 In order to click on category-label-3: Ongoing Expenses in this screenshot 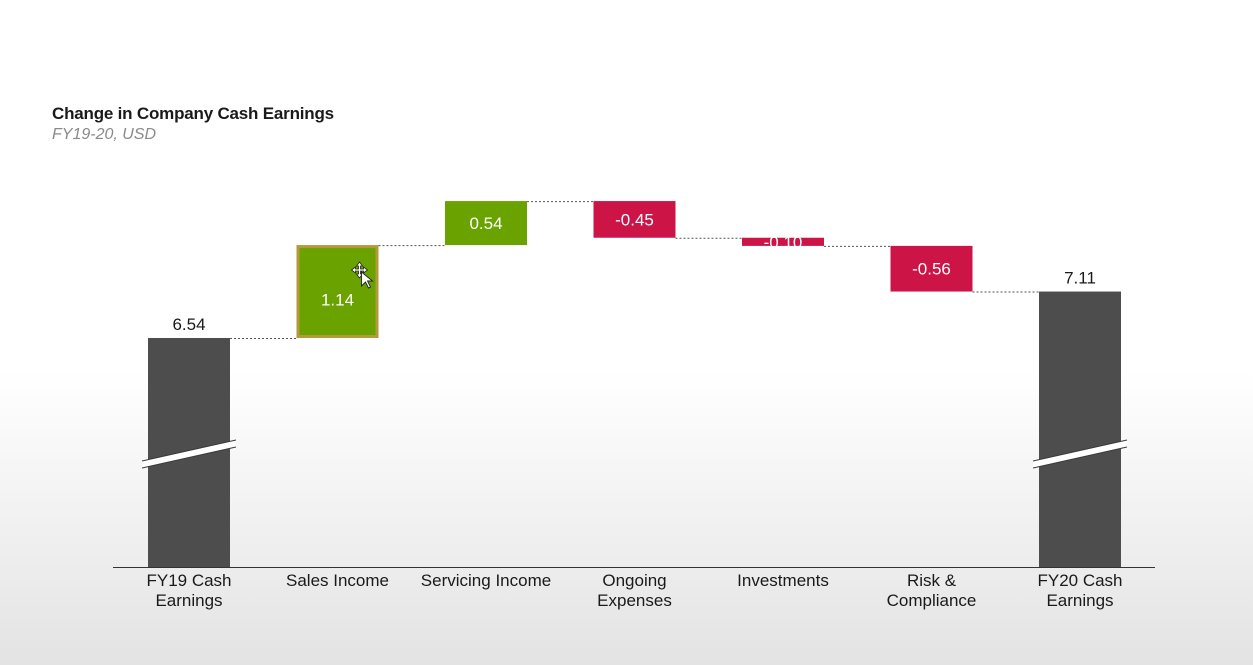, I will do `click(634, 590)`.